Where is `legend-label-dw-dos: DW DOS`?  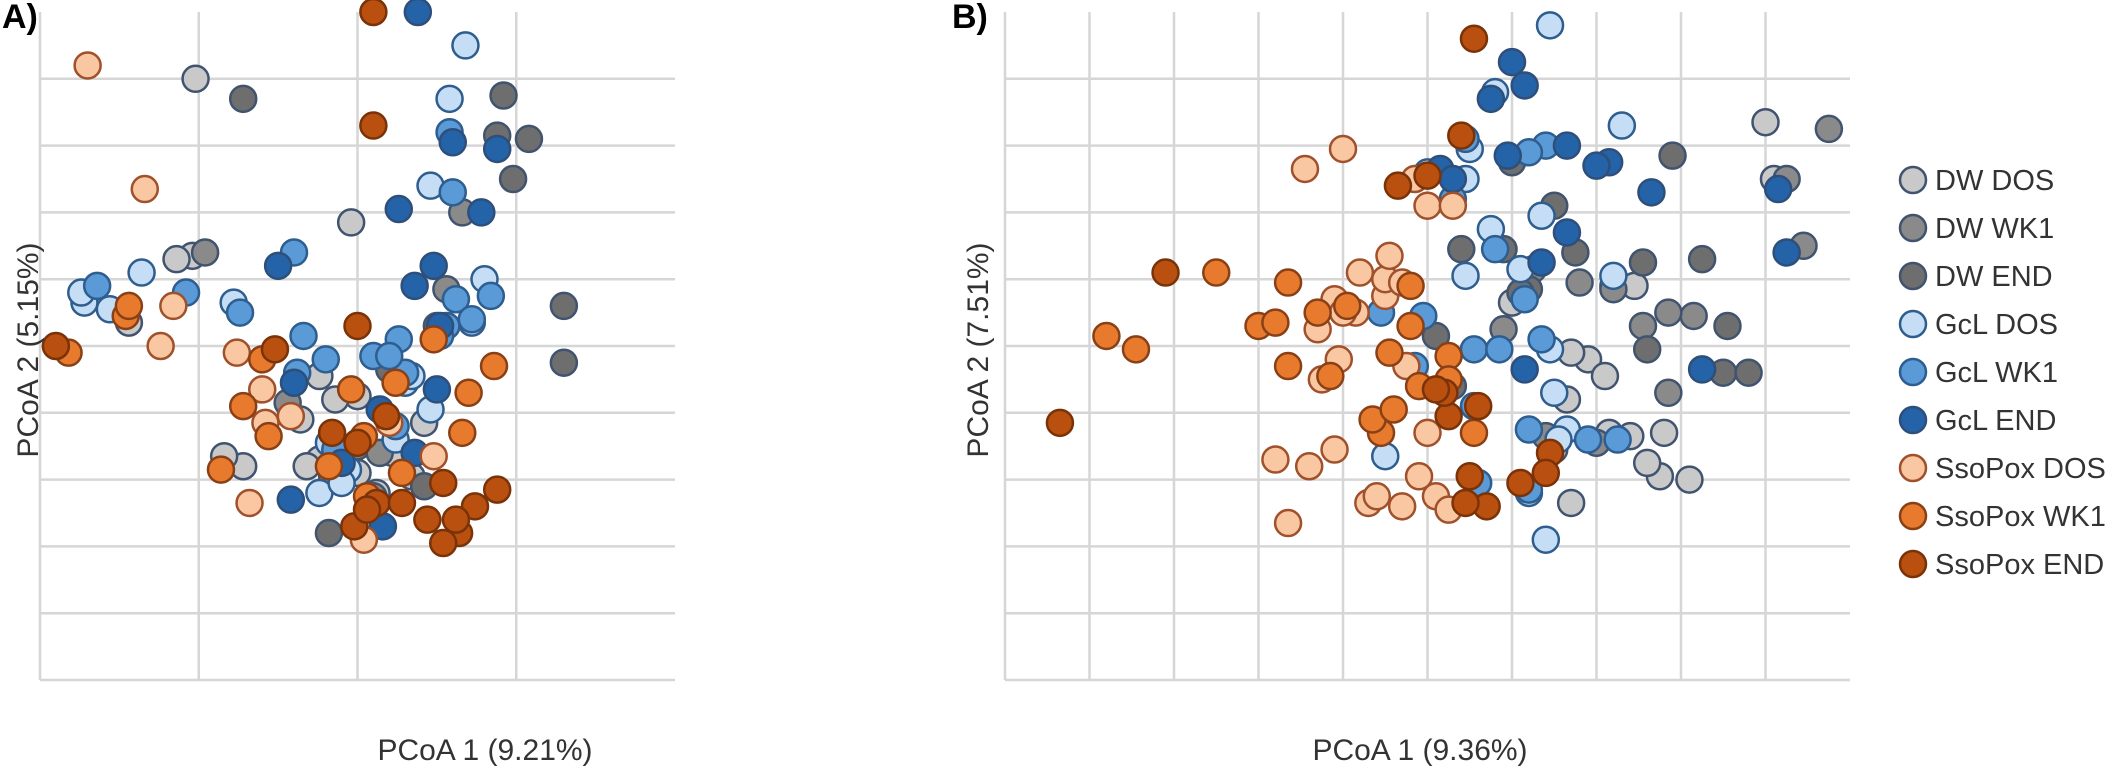
legend-label-dw-dos: DW DOS is located at coordinates (1994, 181).